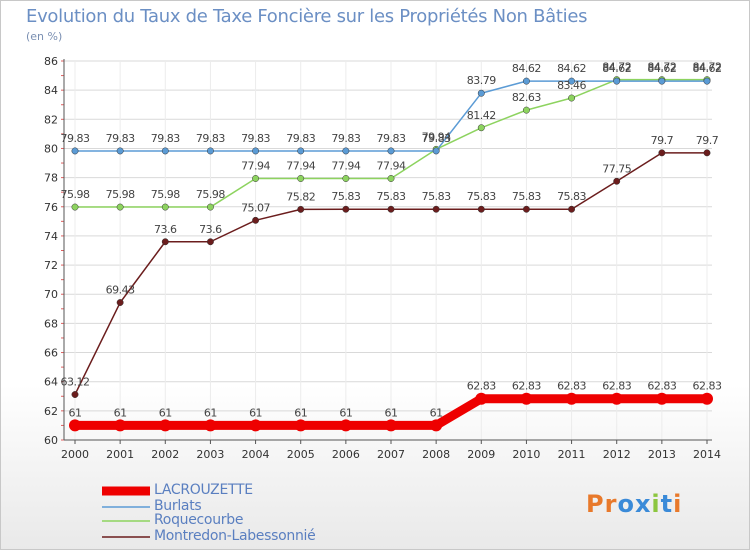 This screenshot has height=550, width=750. Describe the element at coordinates (51, 236) in the screenshot. I see `y-tick-label: 74` at that location.